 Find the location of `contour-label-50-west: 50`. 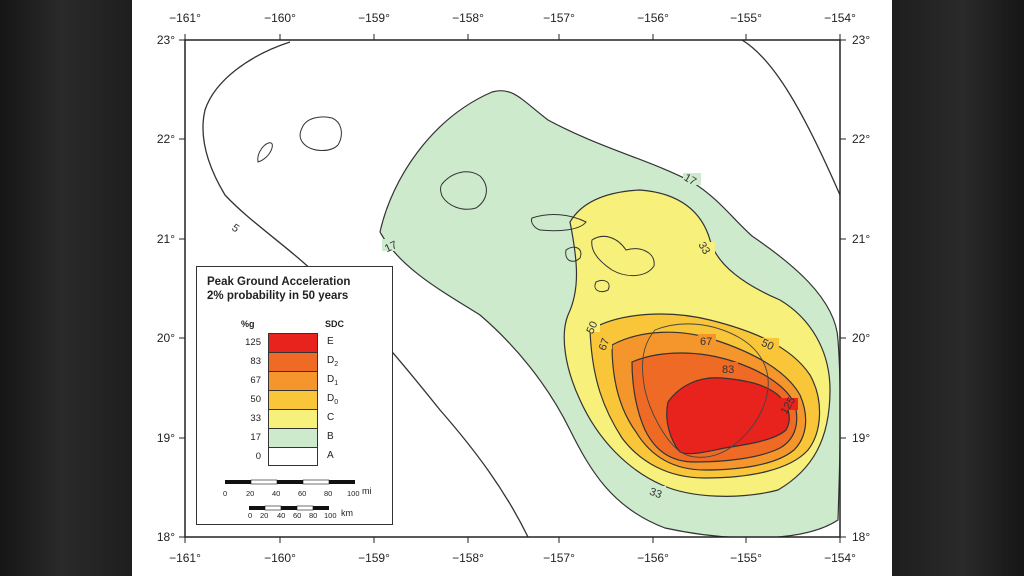

contour-label-50-west: 50 is located at coordinates (592, 328).